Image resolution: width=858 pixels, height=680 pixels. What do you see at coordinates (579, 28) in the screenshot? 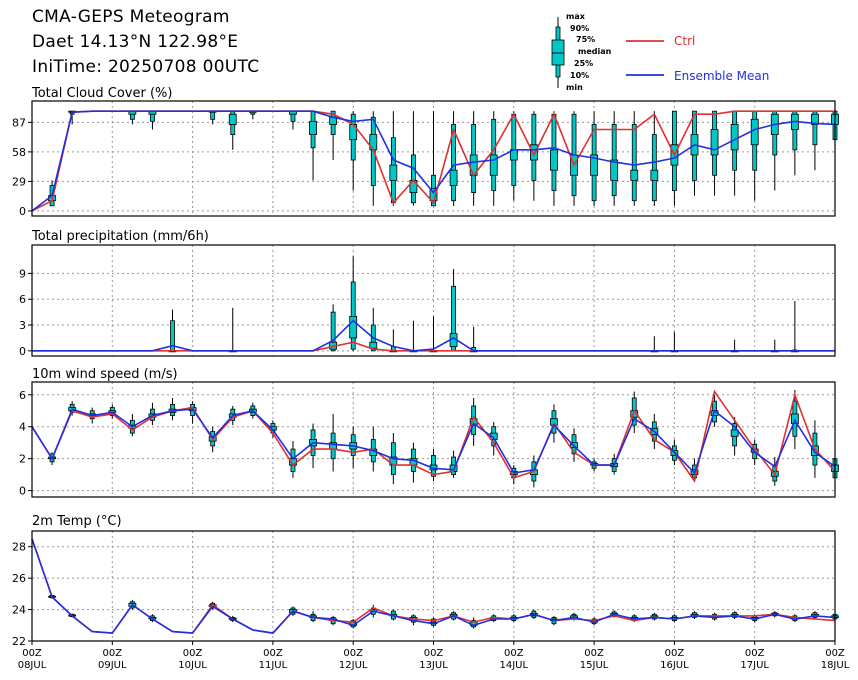
I see `legend-box-label: 90%` at bounding box center [579, 28].